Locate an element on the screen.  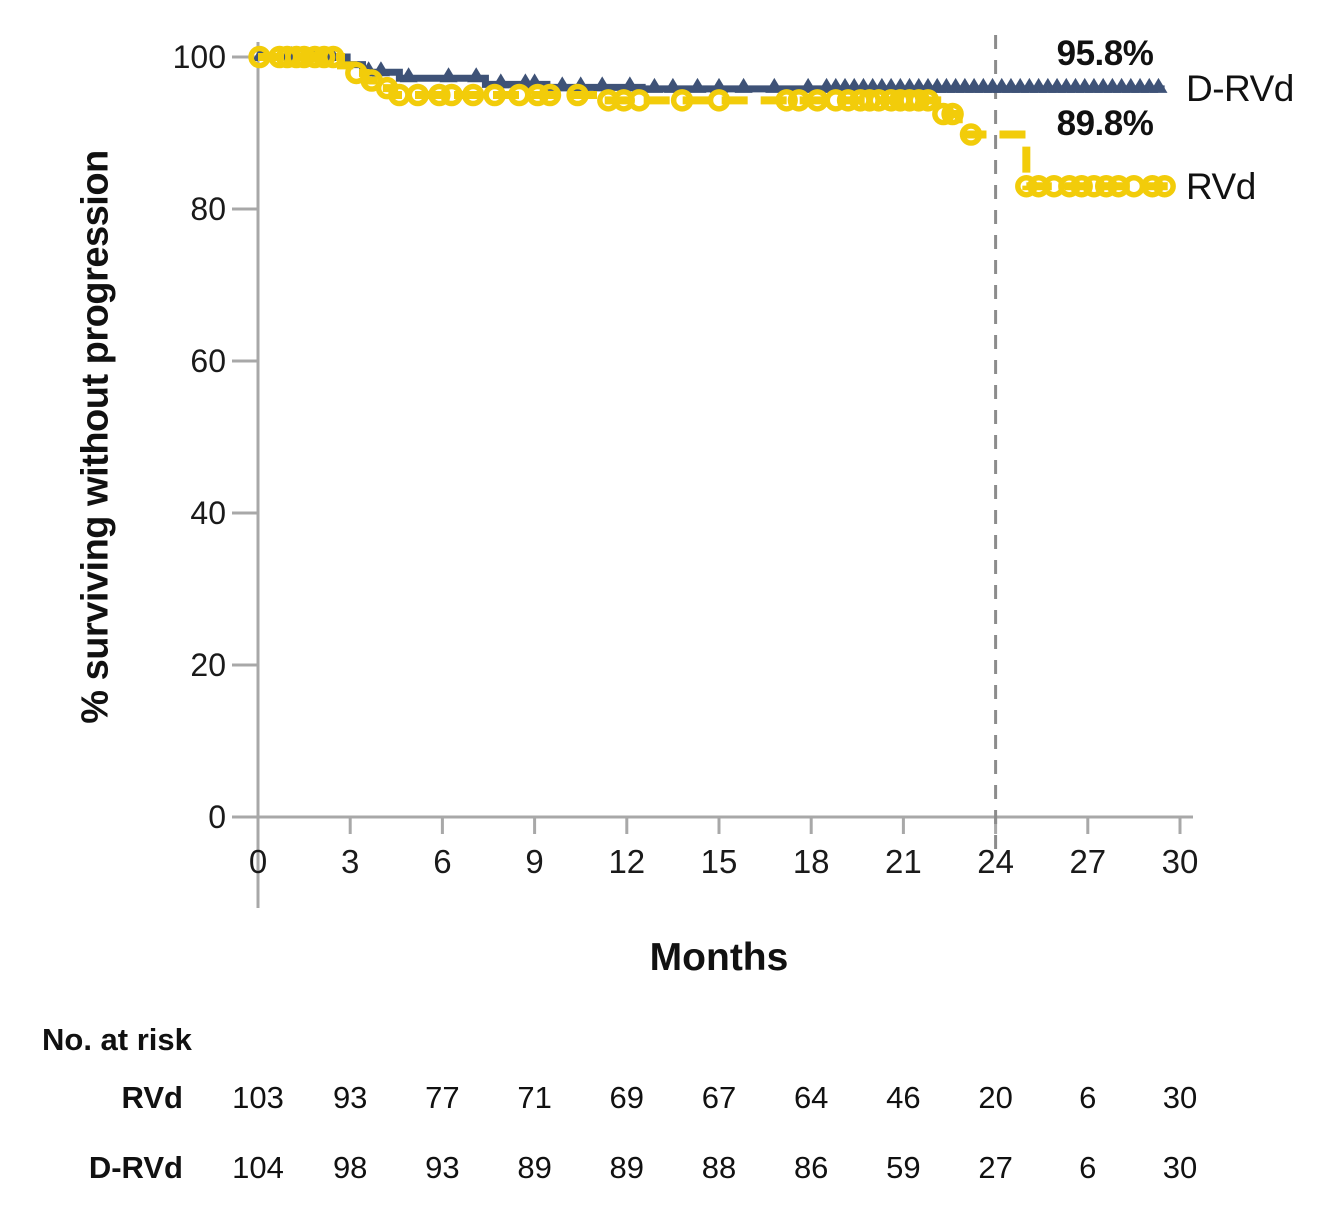
at-risk-value: 67 is located at coordinates (719, 1097).